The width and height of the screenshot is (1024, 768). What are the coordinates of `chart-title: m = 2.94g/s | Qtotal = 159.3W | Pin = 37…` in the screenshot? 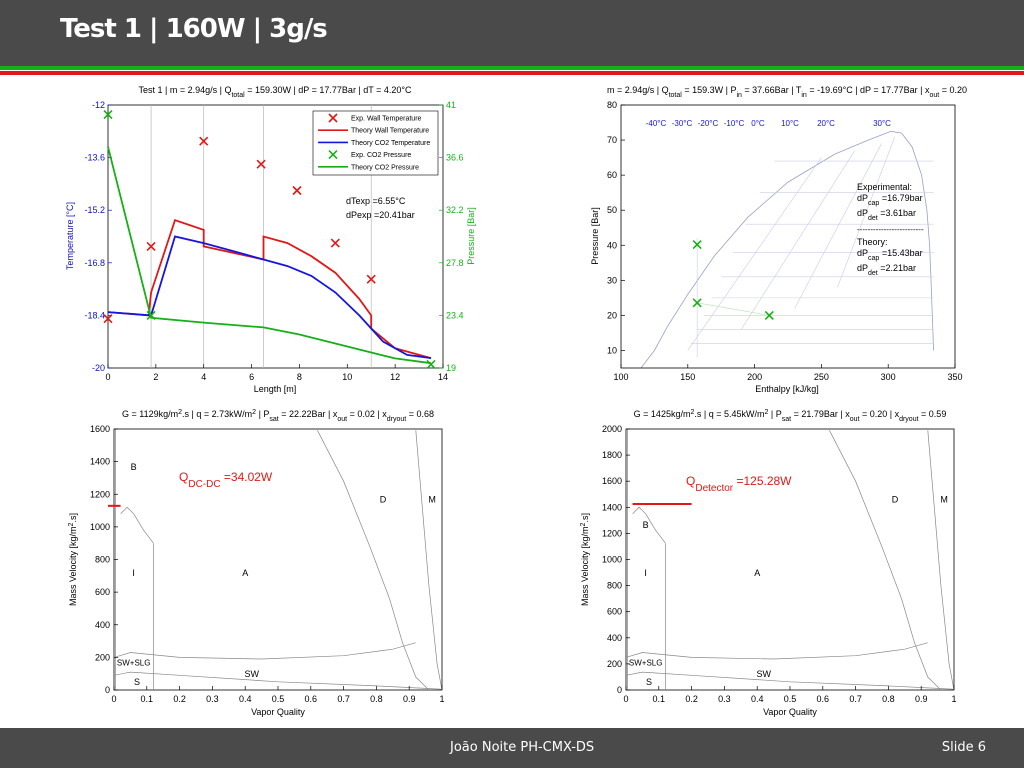 It's located at (787, 92).